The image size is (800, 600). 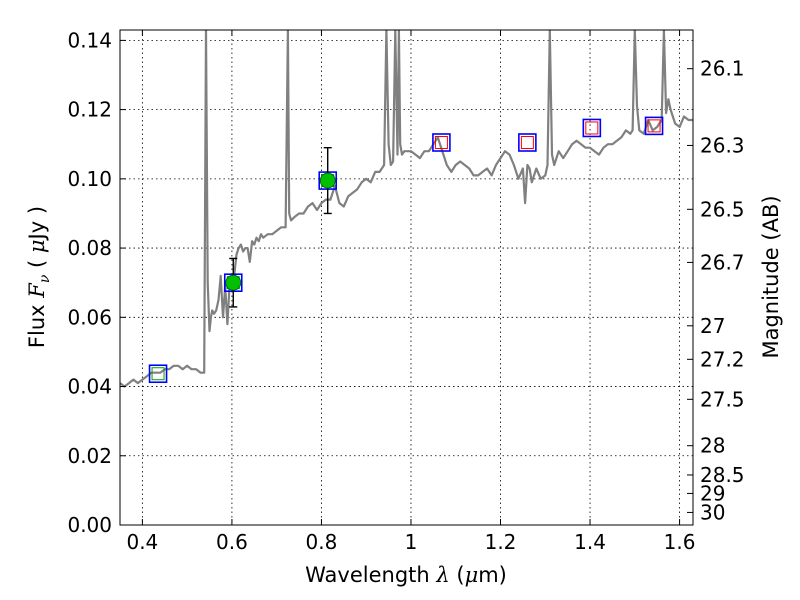 I want to click on y2-tick-label: 27.5, so click(x=722, y=399).